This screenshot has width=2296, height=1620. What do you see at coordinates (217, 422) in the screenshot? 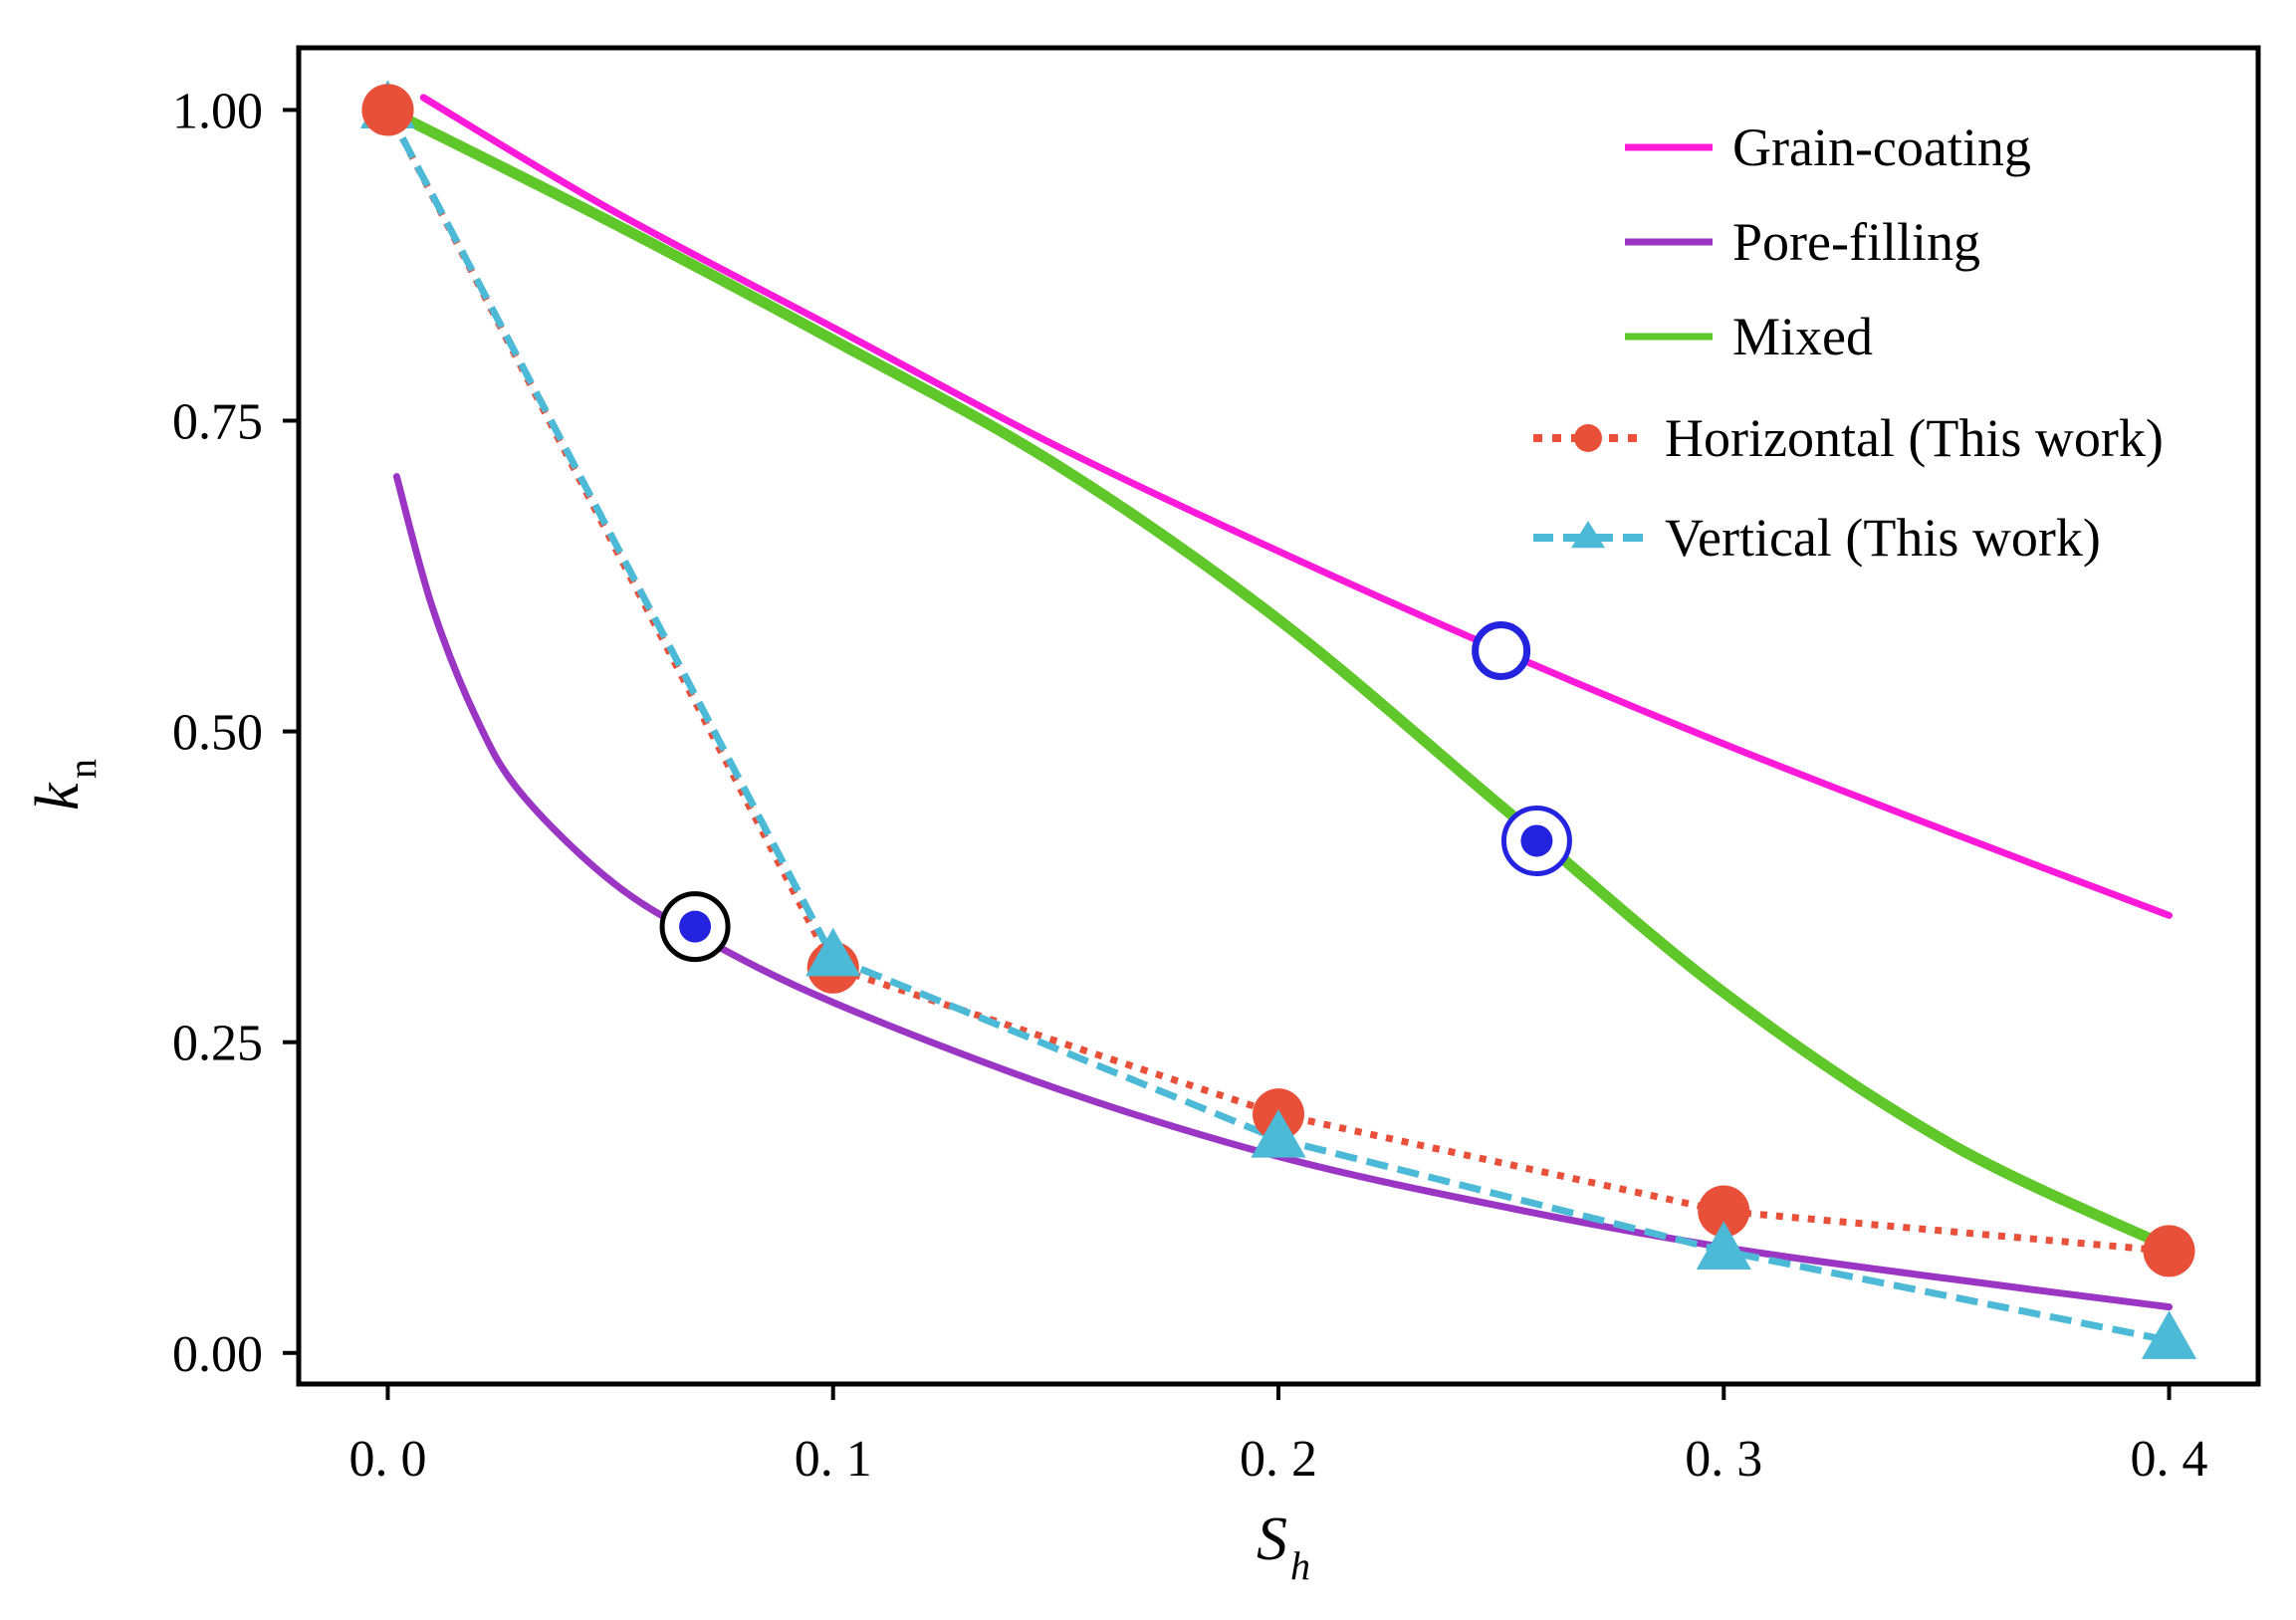
I see `y-tick-label-3: 0.75` at bounding box center [217, 422].